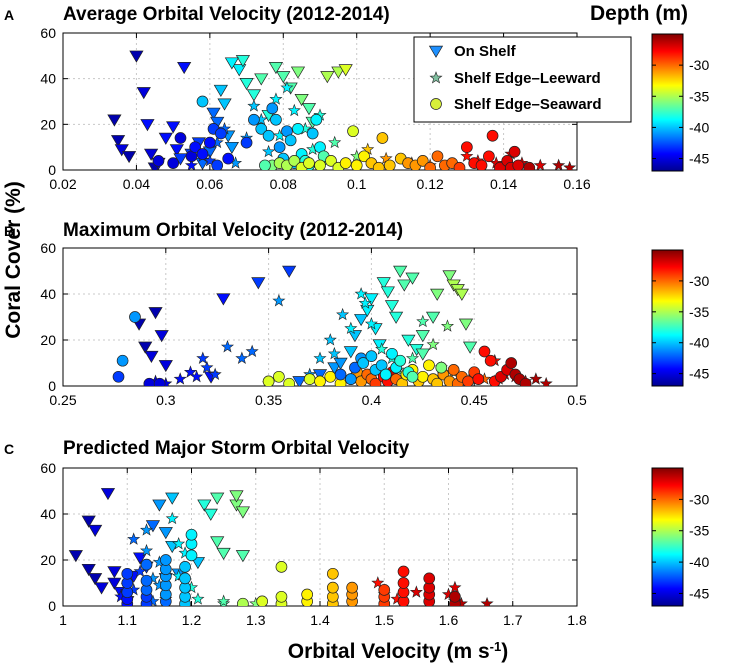 This screenshot has height=668, width=737. What do you see at coordinates (128, 620) in the screenshot?
I see `x-tick-label: 1.1` at bounding box center [128, 620].